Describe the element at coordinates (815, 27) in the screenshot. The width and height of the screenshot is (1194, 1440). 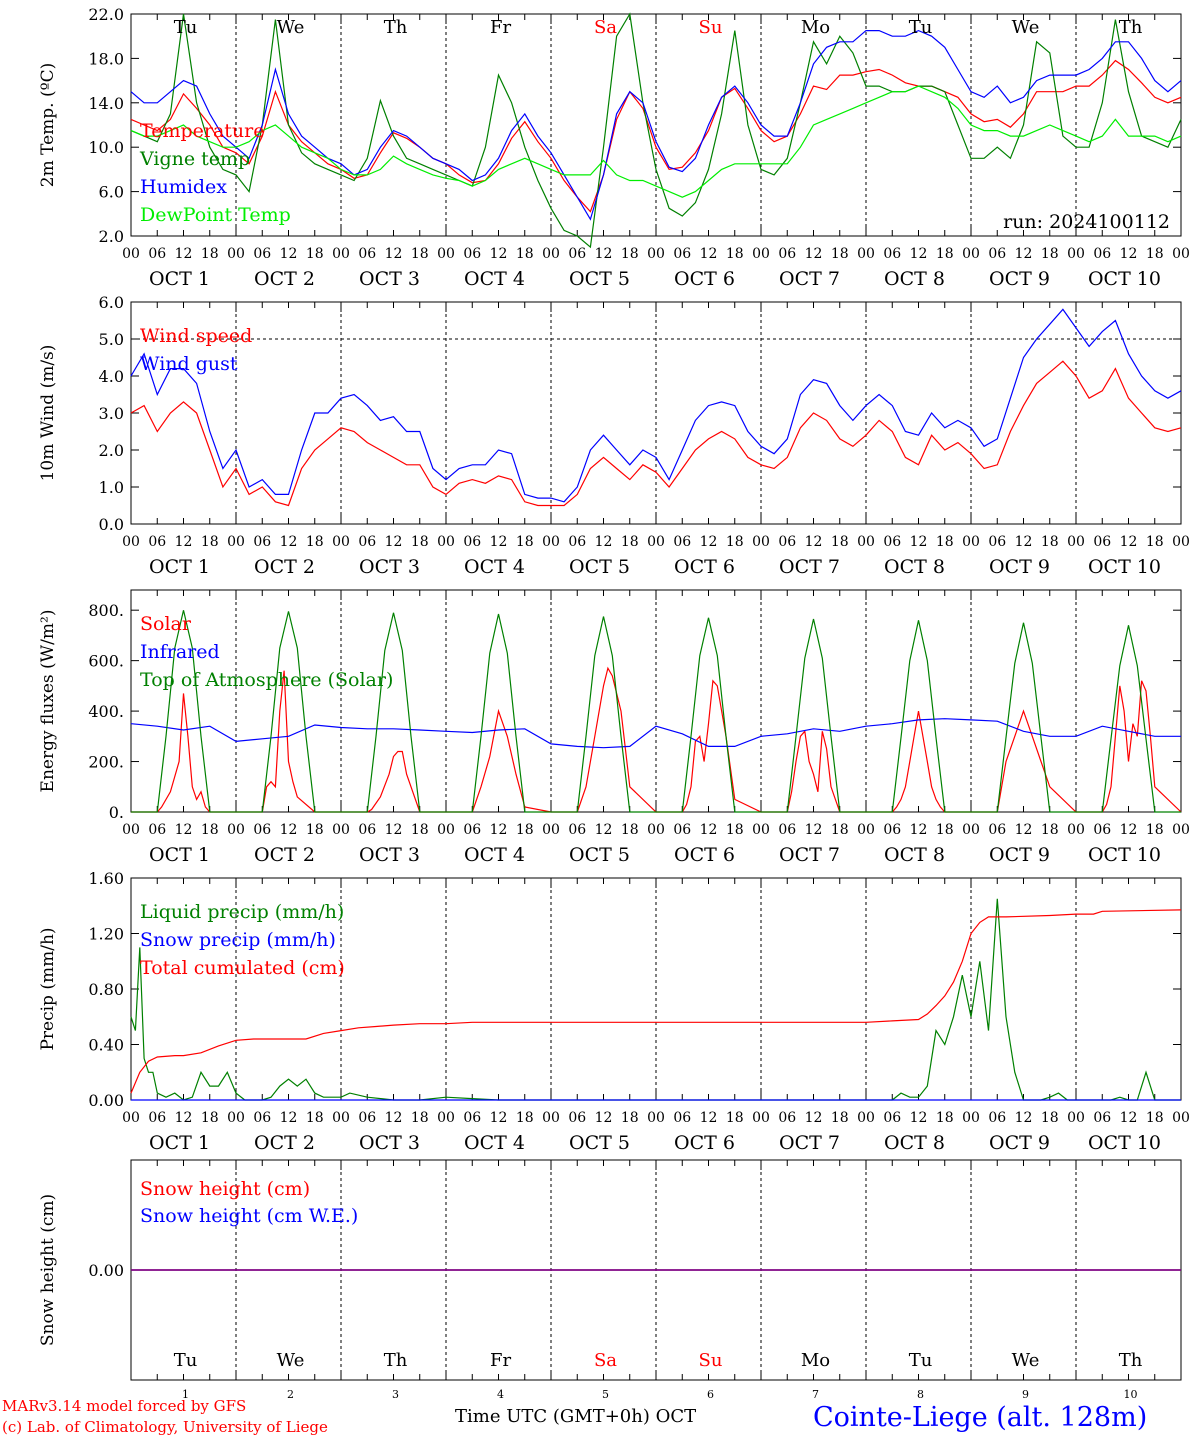
I see `weekday-label: Mo` at that location.